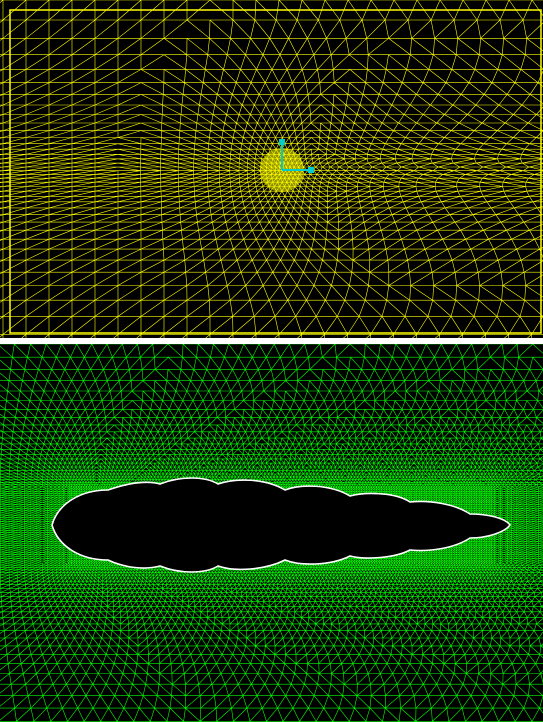 This screenshot has height=722, width=543. I want to click on immersed-body-shape, so click(281, 525).